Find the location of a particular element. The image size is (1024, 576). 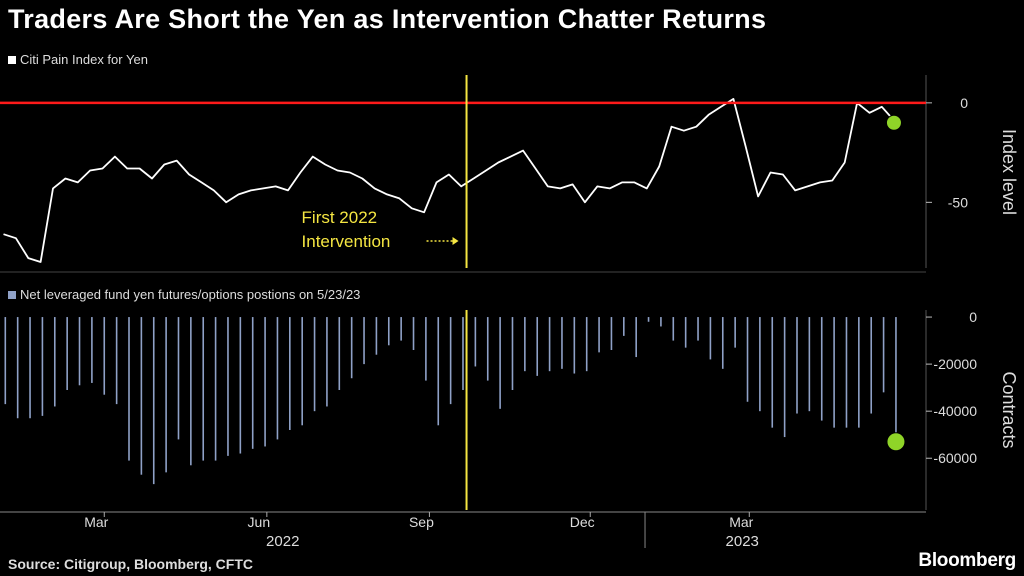

year-label: 2022 is located at coordinates (282, 541).